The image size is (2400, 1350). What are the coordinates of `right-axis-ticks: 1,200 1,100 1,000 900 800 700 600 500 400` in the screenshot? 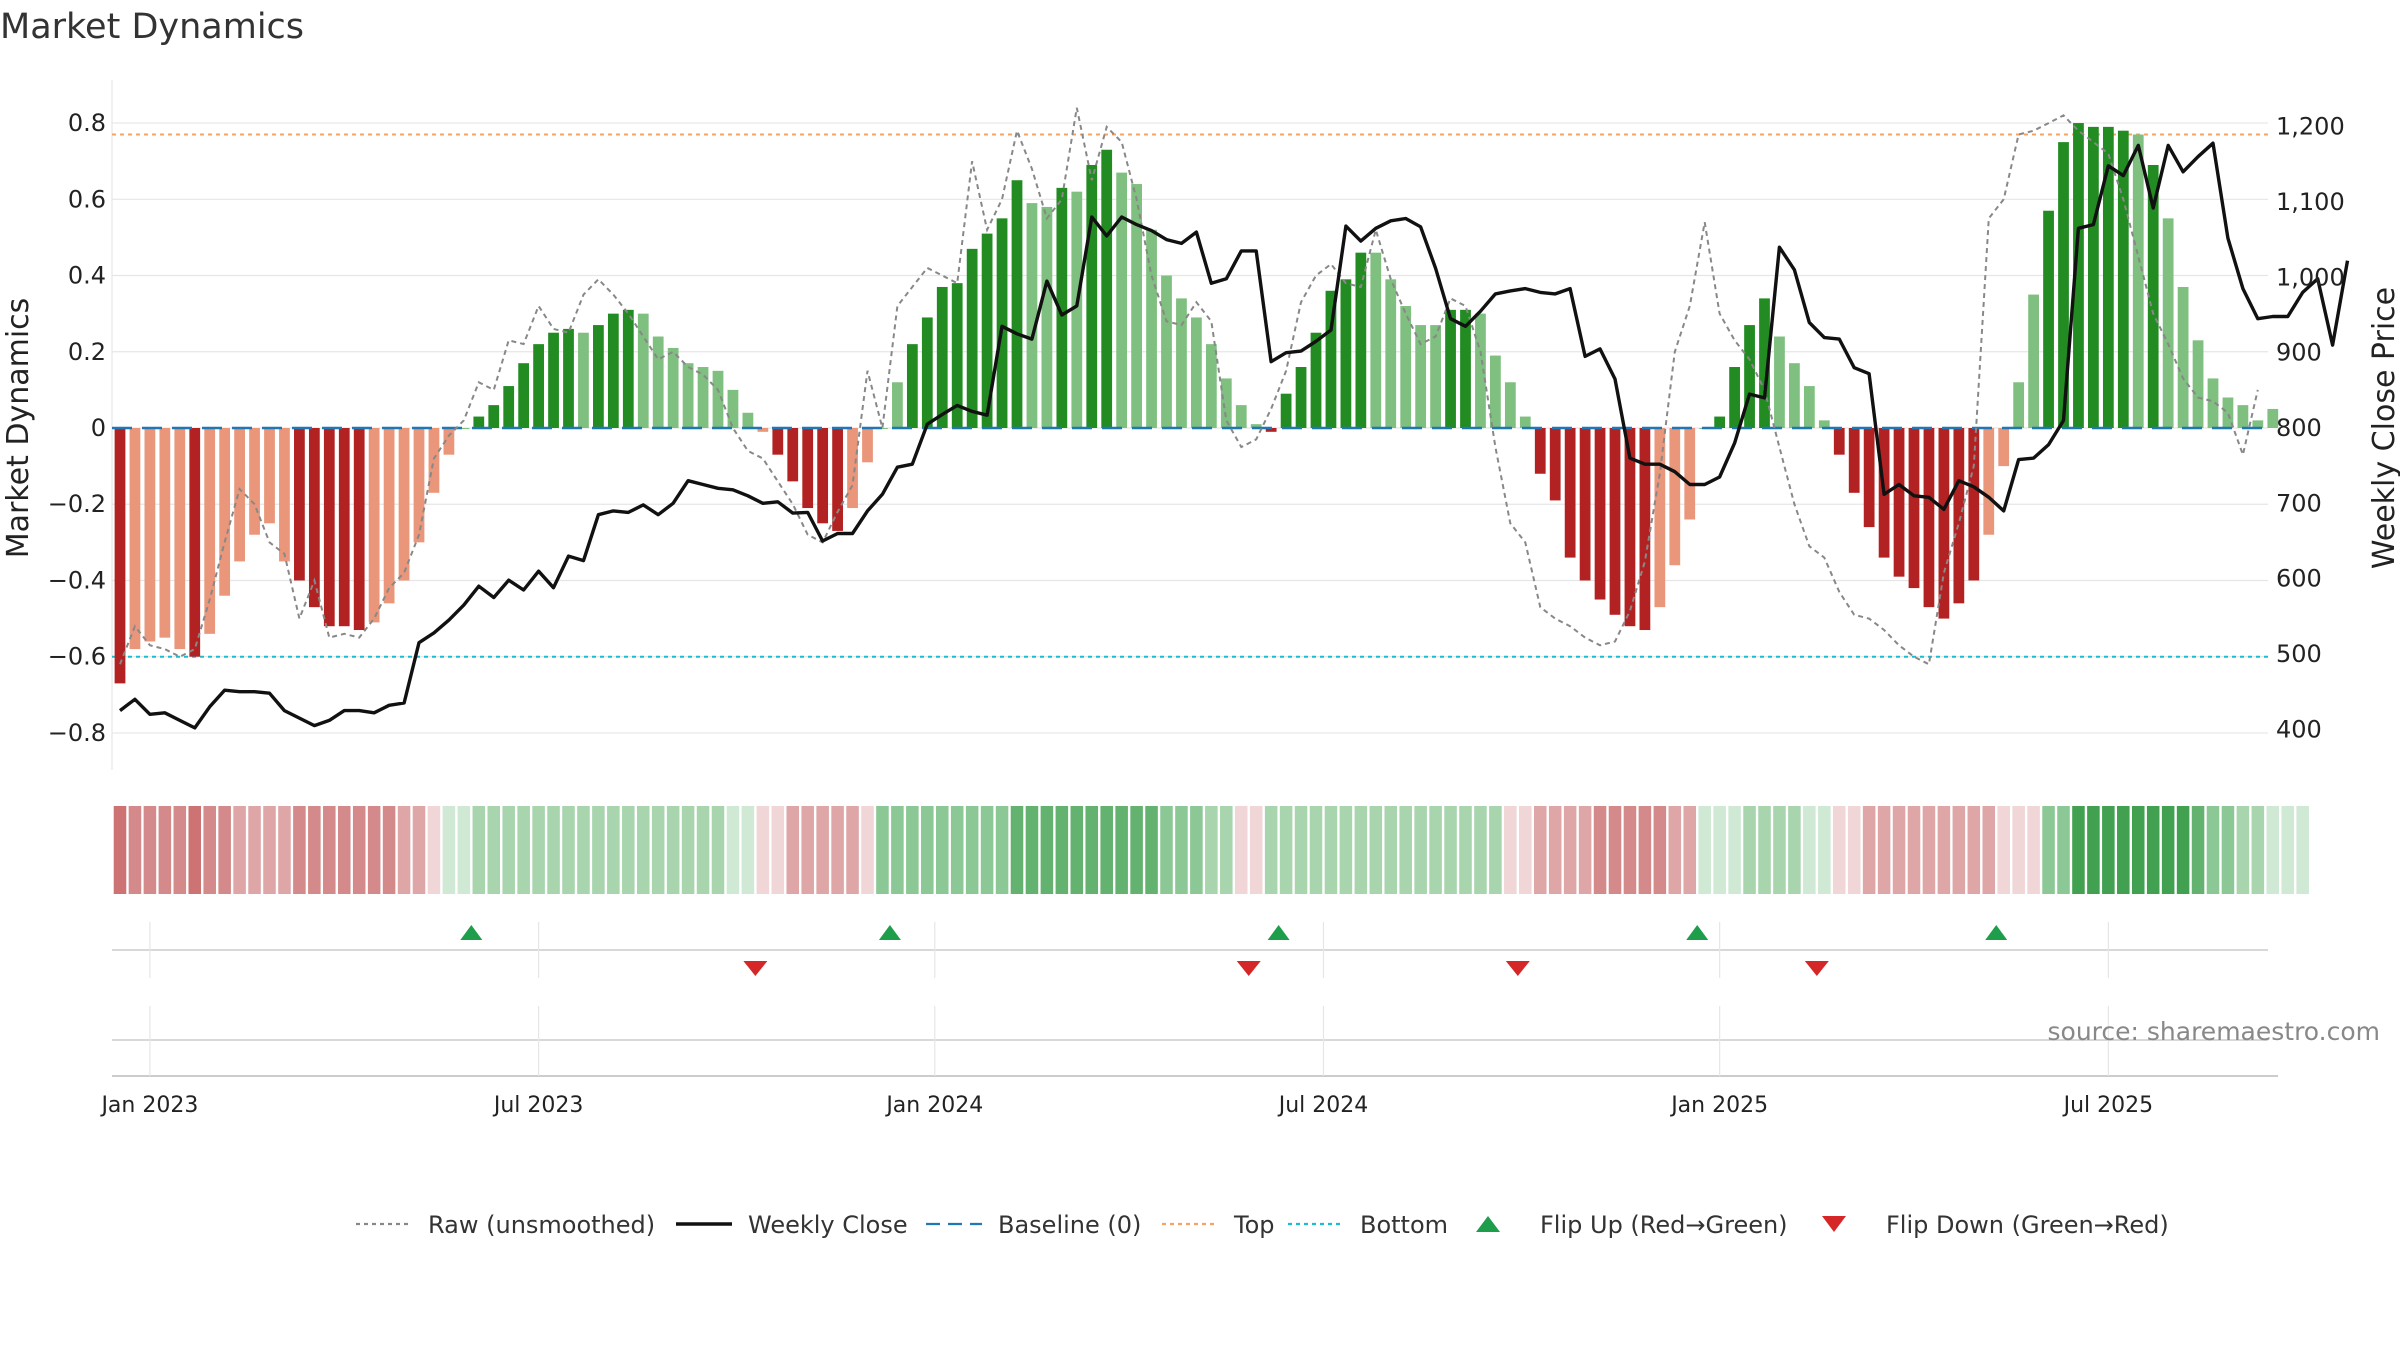 It's located at (2310, 428).